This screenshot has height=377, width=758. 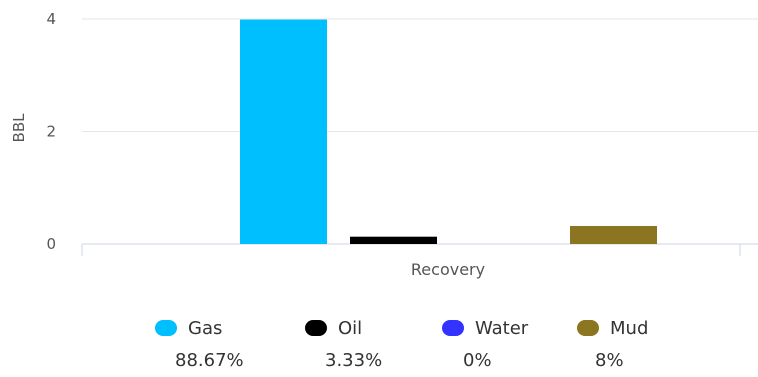 I want to click on y-tick-labels: 0 2 4, so click(x=51, y=131).